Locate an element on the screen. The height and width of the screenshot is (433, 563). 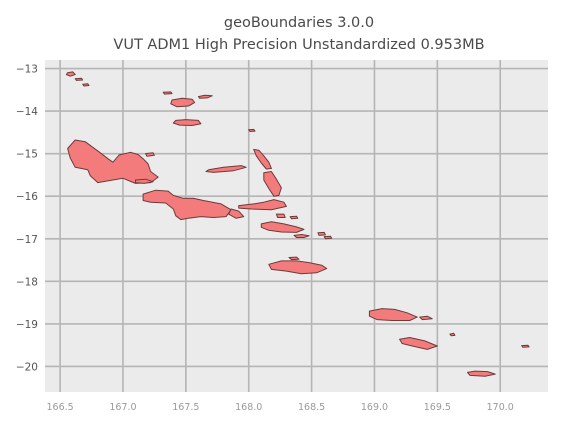
island-tanna is located at coordinates (418, 343).